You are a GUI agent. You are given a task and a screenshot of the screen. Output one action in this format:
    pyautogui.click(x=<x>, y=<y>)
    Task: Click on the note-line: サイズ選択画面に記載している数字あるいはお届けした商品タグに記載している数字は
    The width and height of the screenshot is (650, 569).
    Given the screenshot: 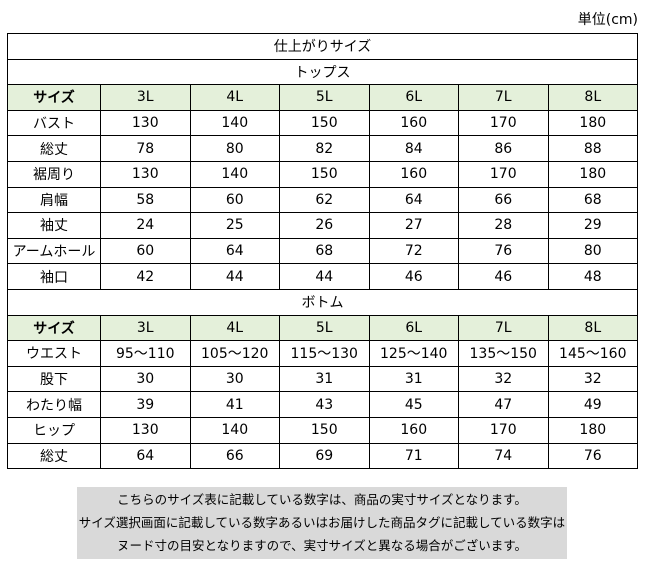 What is the action you would take?
    pyautogui.click(x=322, y=522)
    